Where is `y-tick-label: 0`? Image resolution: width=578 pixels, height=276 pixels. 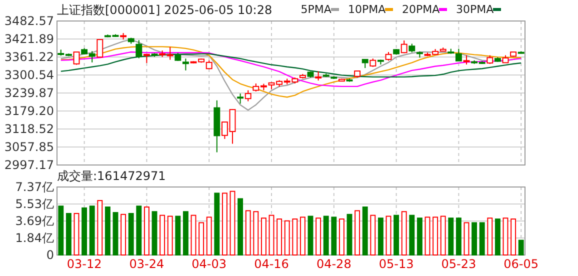 y-tick-label: 0 is located at coordinates (50, 255).